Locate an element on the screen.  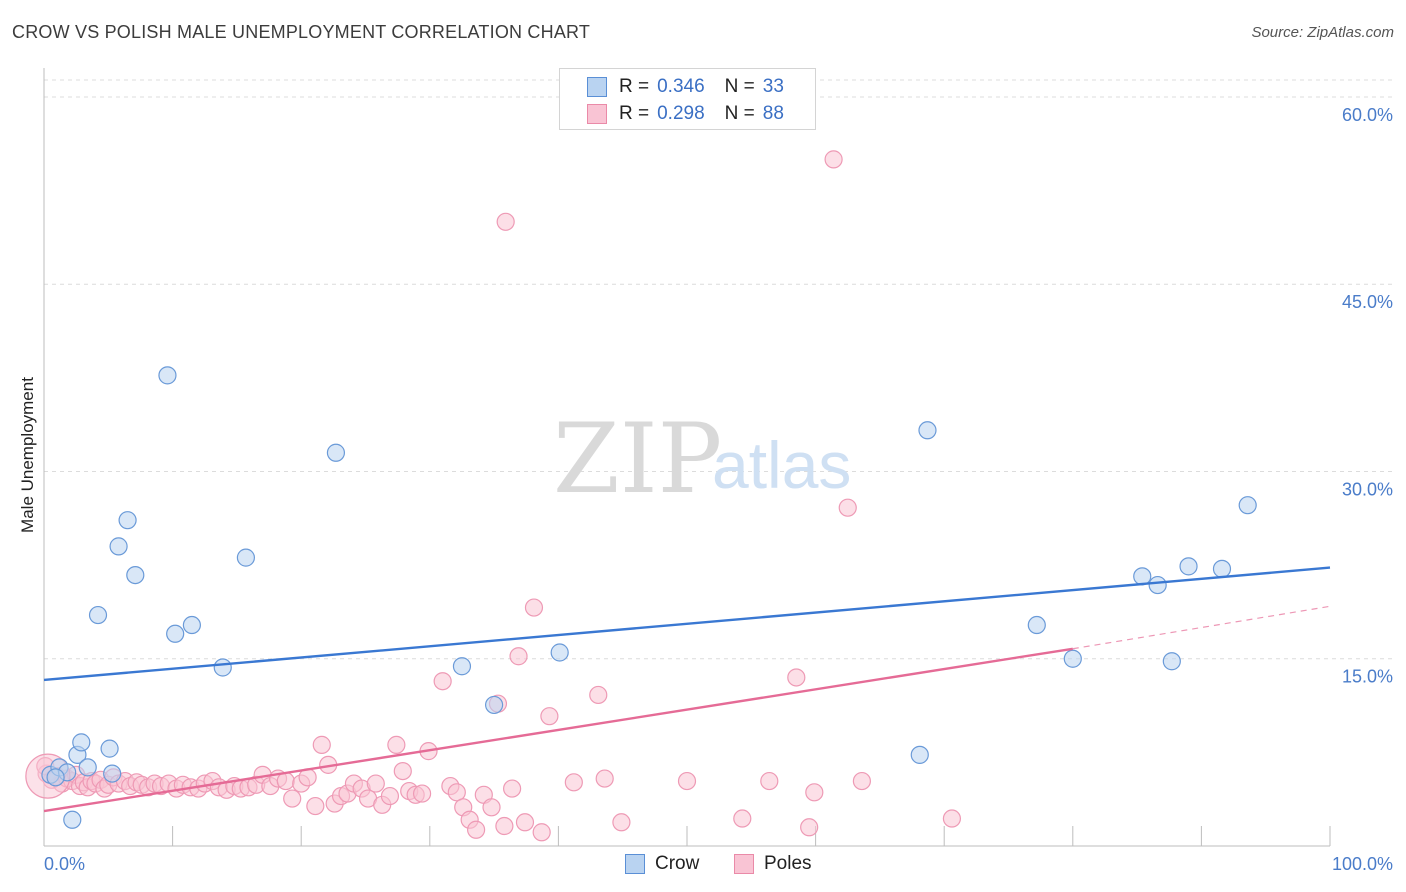
x-tick-min: 0.0% is located at coordinates (64, 864).